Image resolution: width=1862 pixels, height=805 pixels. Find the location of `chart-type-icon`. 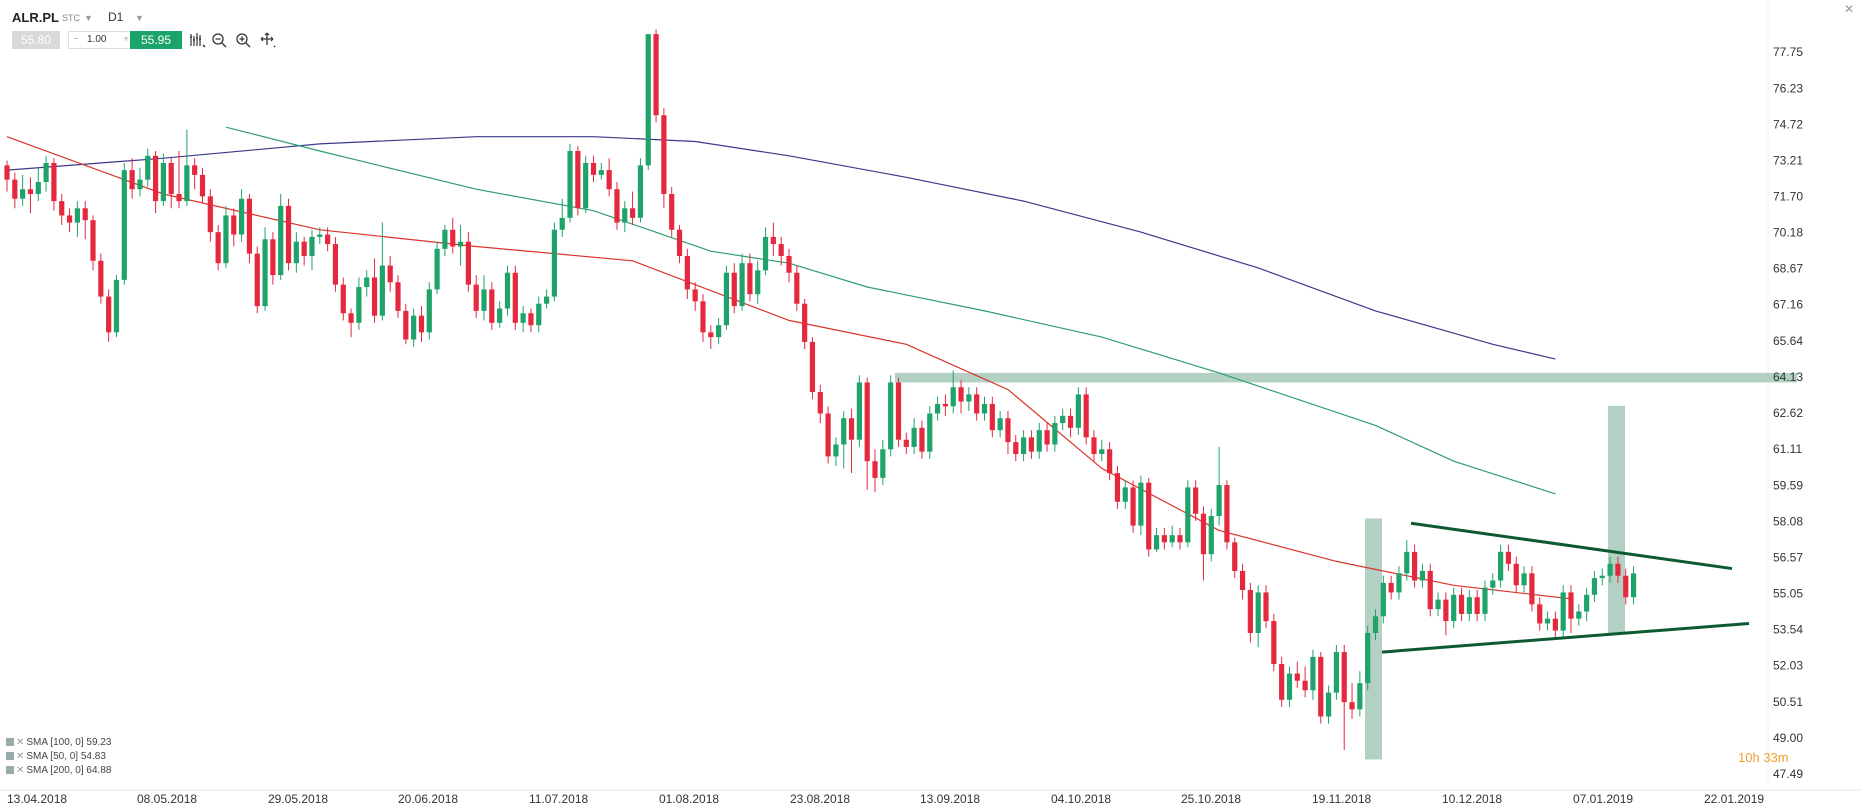

chart-type-icon is located at coordinates (197, 40).